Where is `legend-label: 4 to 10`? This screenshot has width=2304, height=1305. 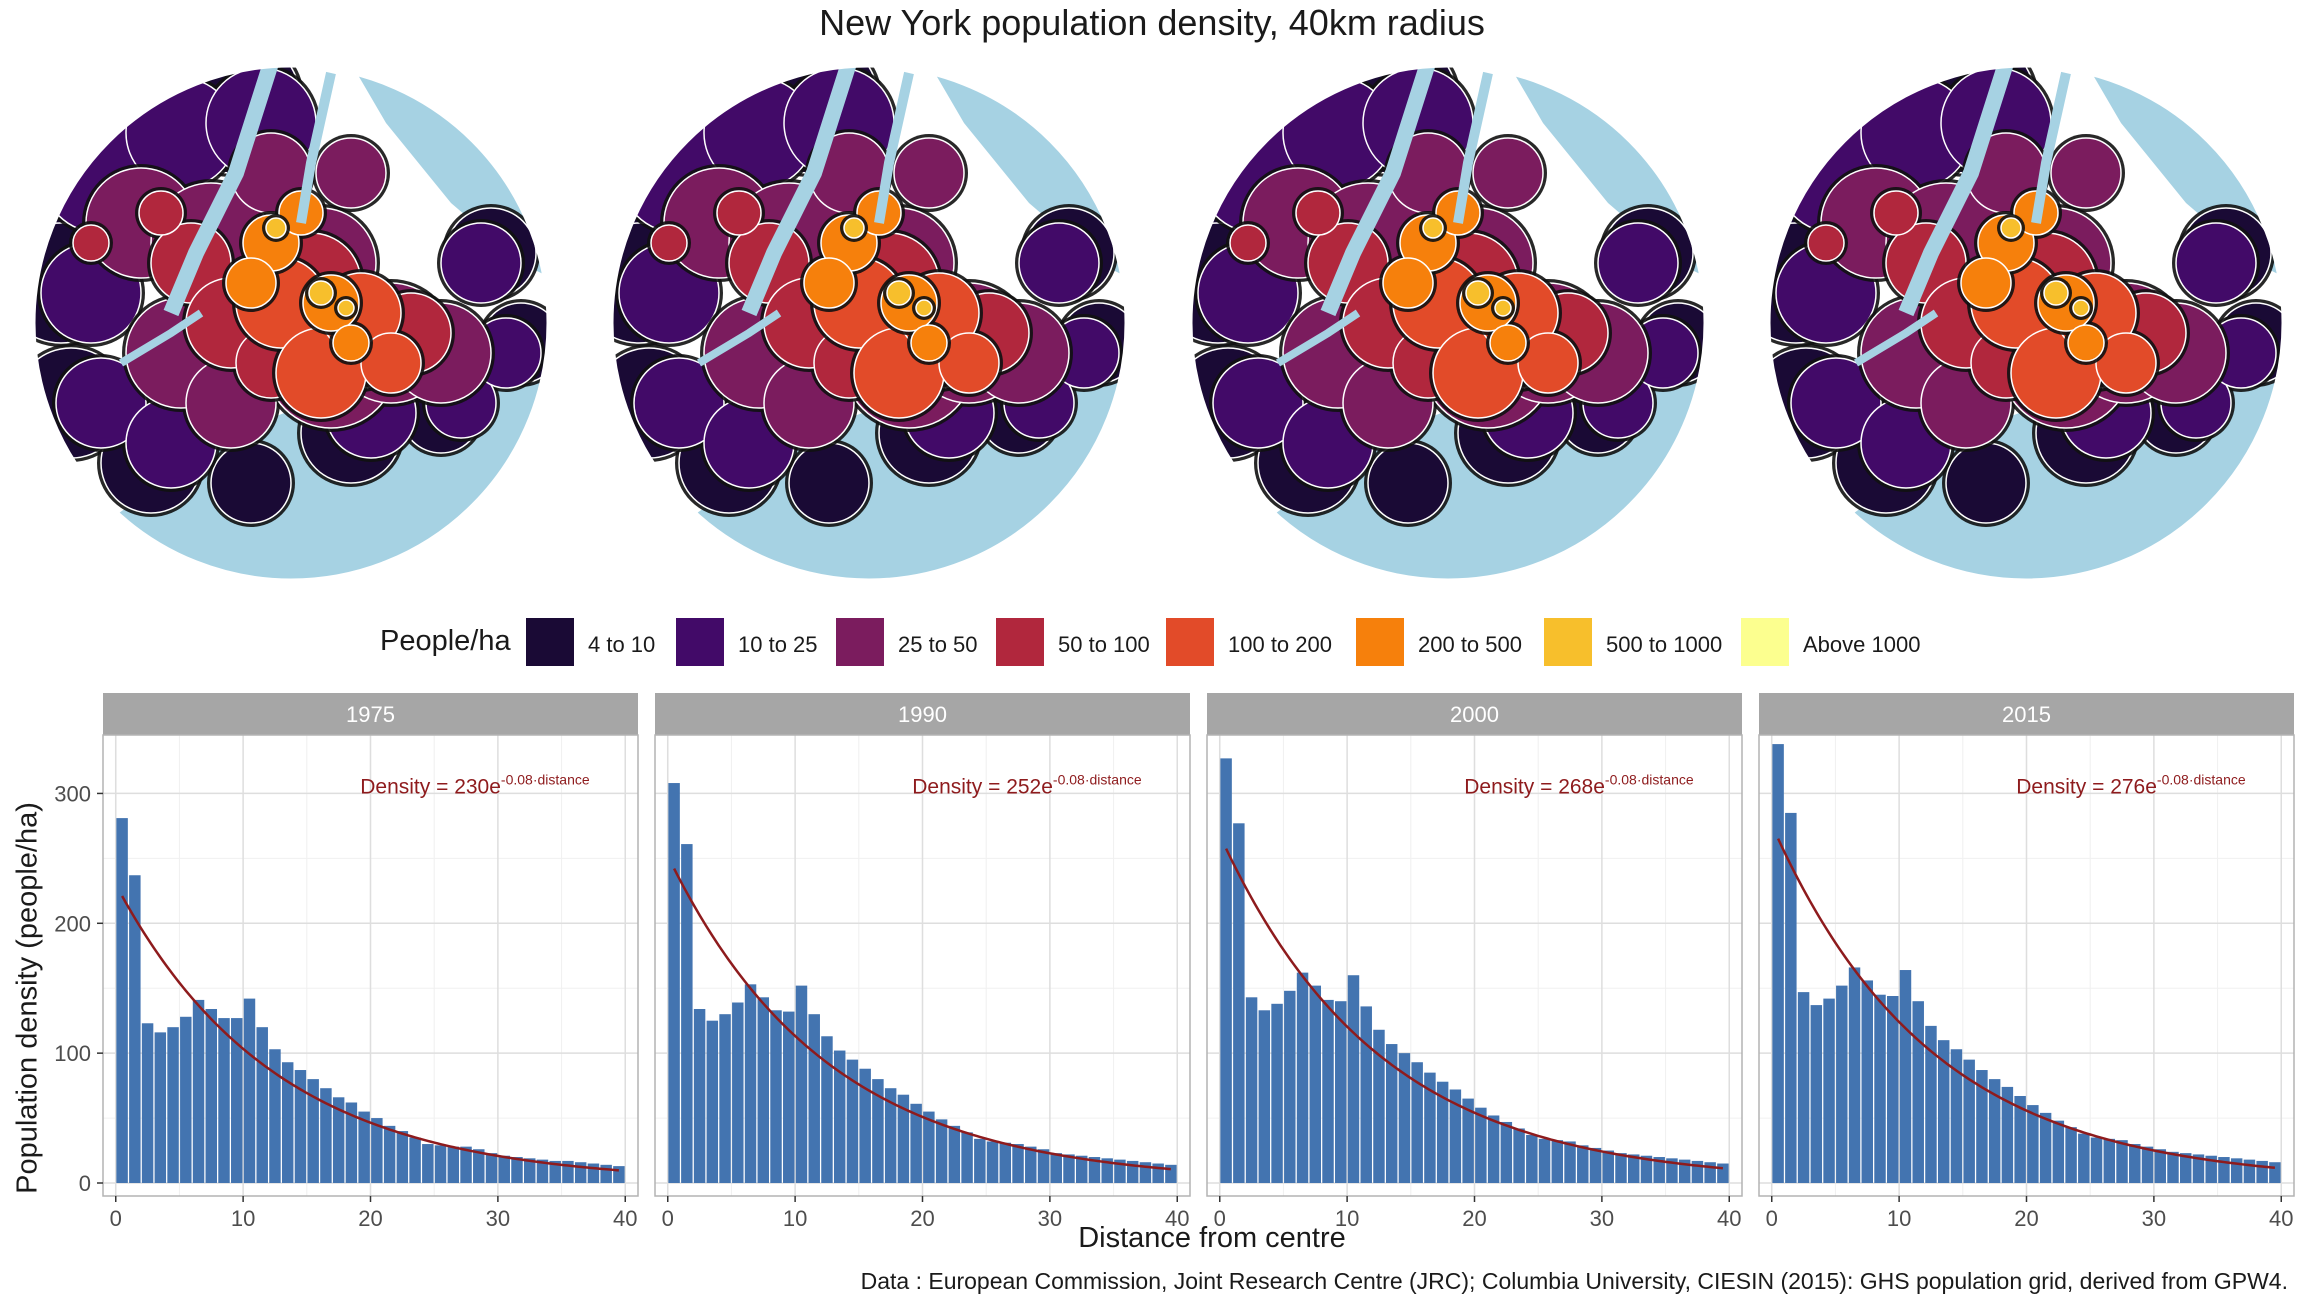
legend-label: 4 to 10 is located at coordinates (622, 644).